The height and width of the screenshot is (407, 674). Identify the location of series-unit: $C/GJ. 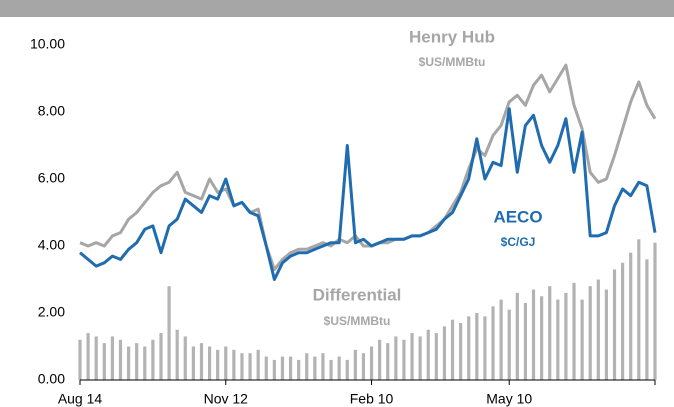
(518, 242).